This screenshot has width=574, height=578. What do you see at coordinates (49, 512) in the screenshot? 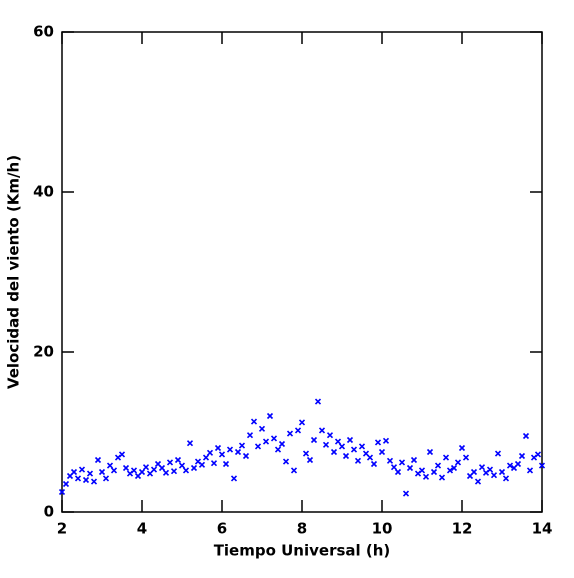
I see `y-tick-label: 0` at bounding box center [49, 512].